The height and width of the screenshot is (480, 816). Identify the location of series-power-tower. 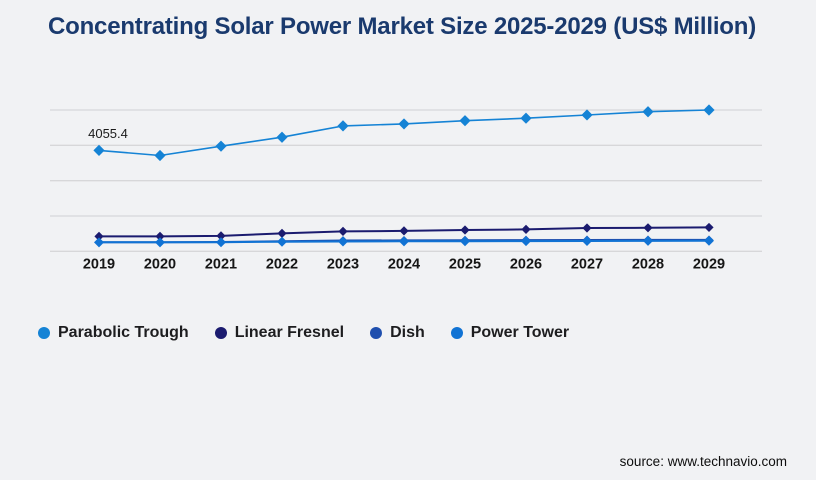
(404, 241).